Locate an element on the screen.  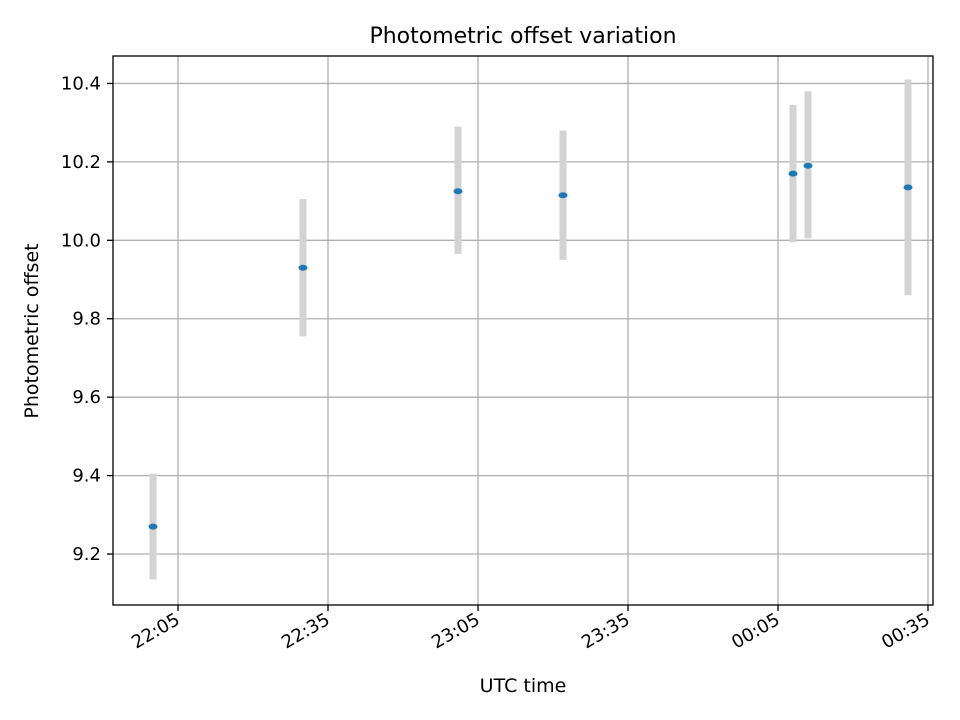
y-tick-label: 10.4 is located at coordinates (81, 83).